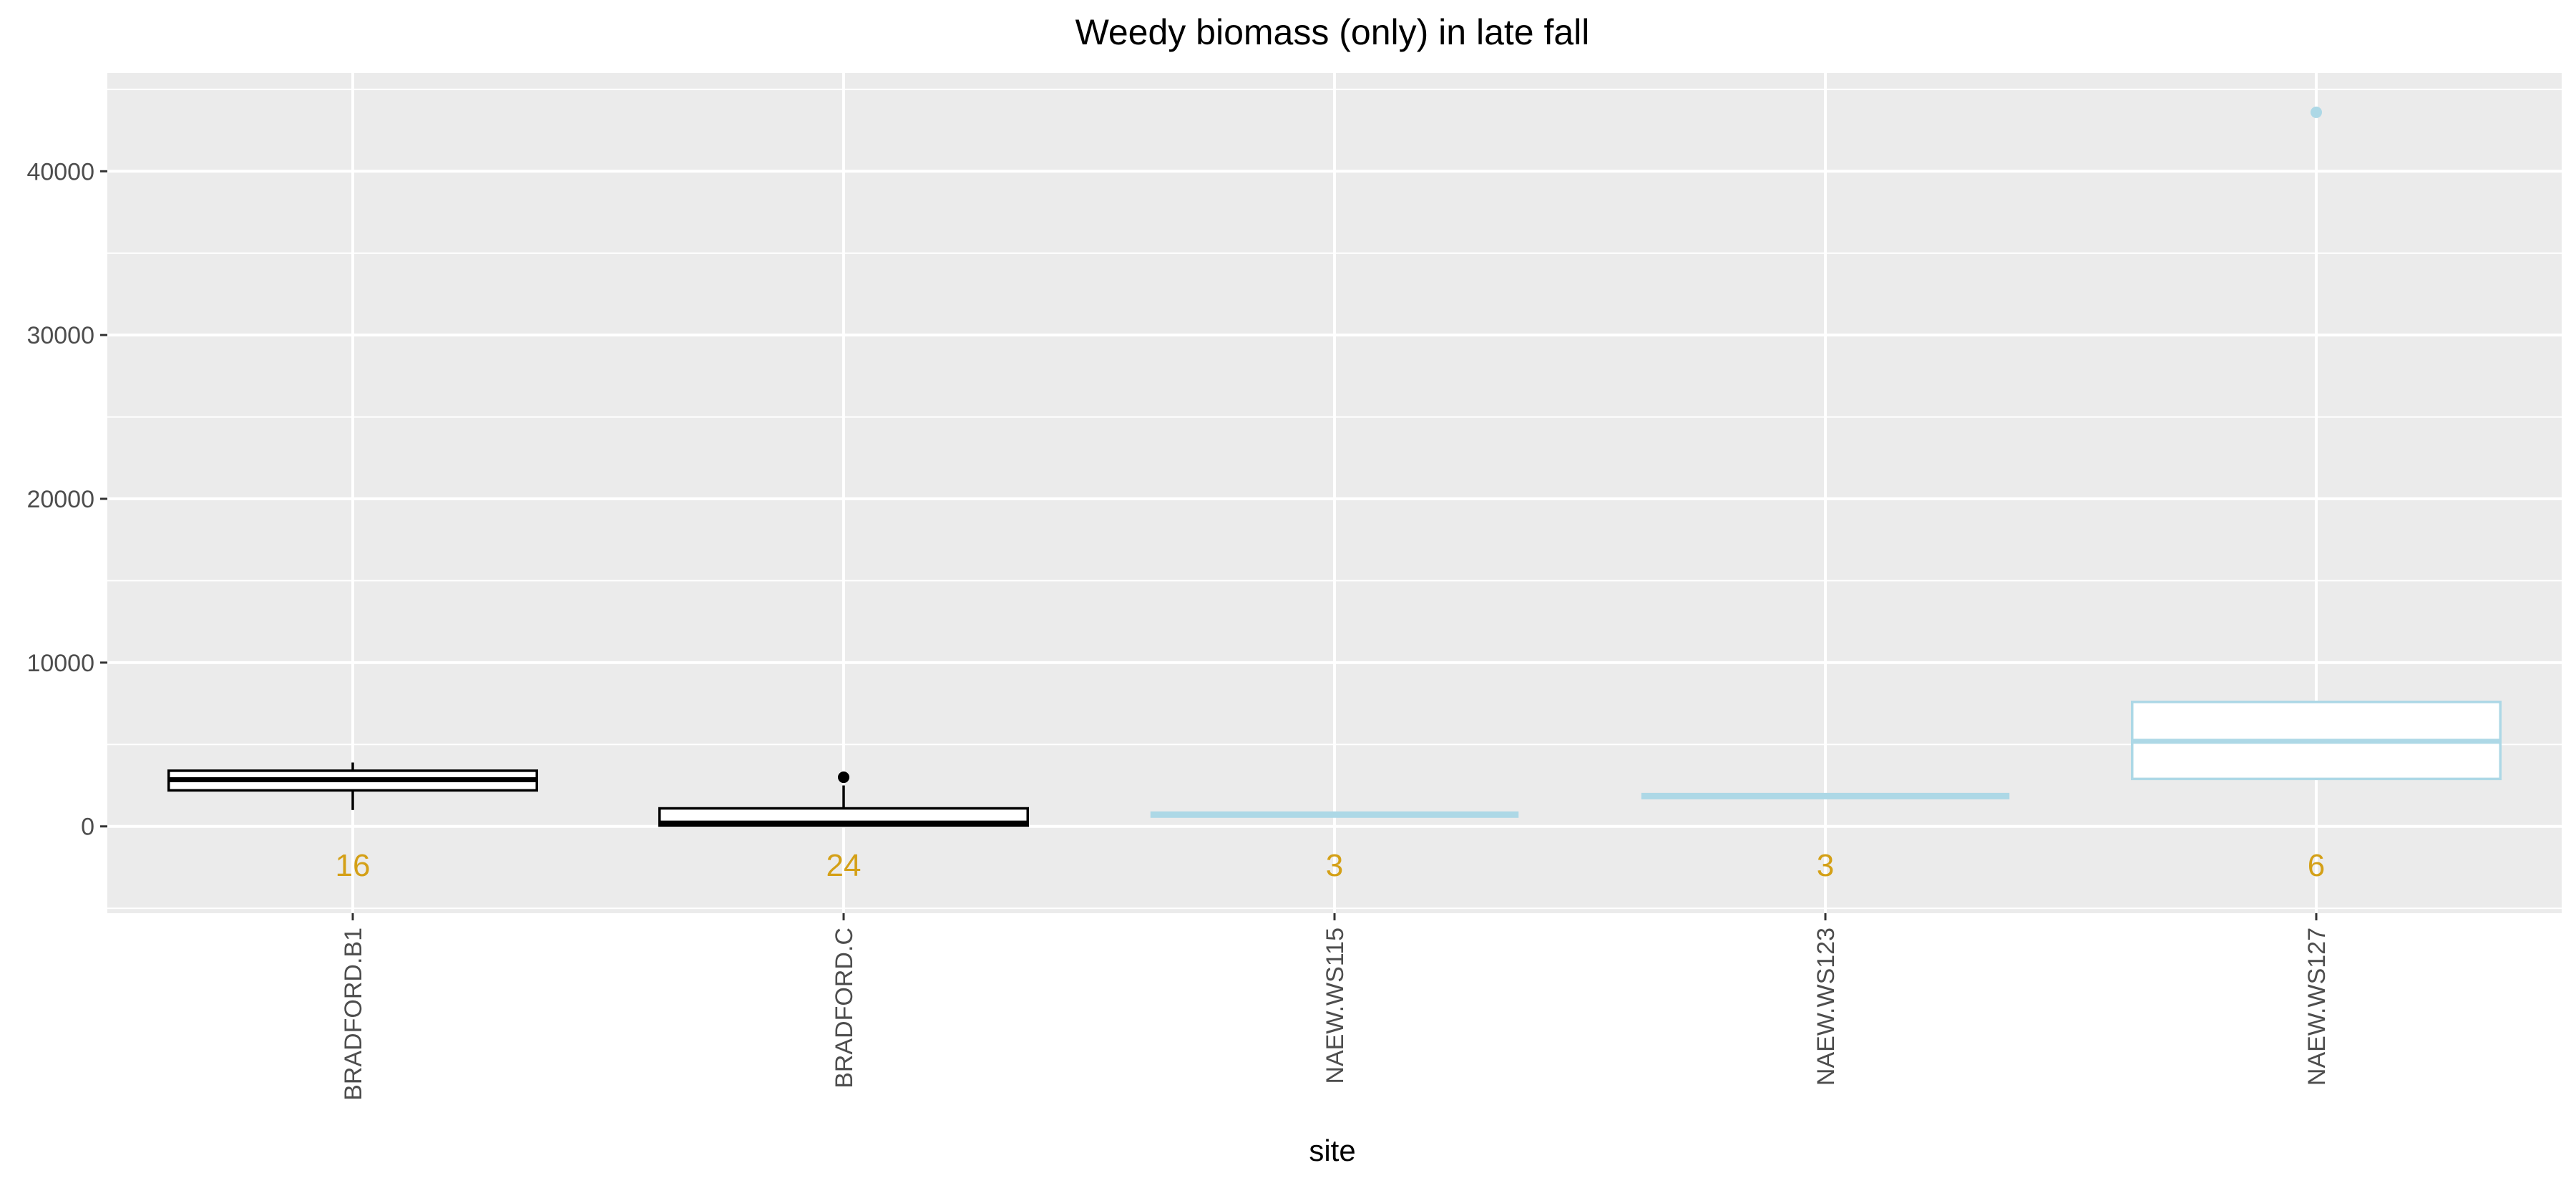 The image size is (2576, 1178). Describe the element at coordinates (1334, 847) in the screenshot. I see `box-naew-ws115: 3` at that location.